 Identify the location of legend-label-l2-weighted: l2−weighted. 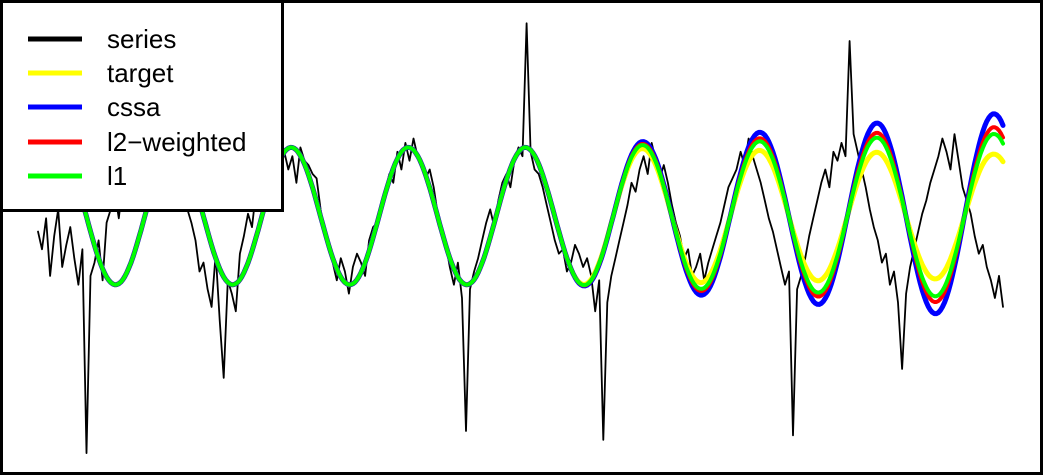
(177, 142).